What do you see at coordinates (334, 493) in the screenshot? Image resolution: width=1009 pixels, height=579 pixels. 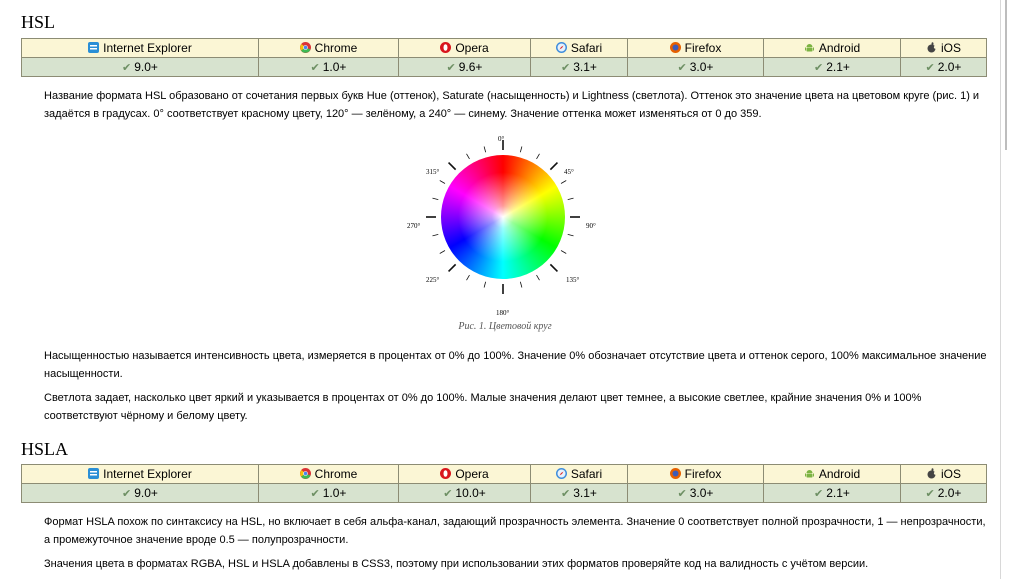 I see `version-value: 1.0+` at bounding box center [334, 493].